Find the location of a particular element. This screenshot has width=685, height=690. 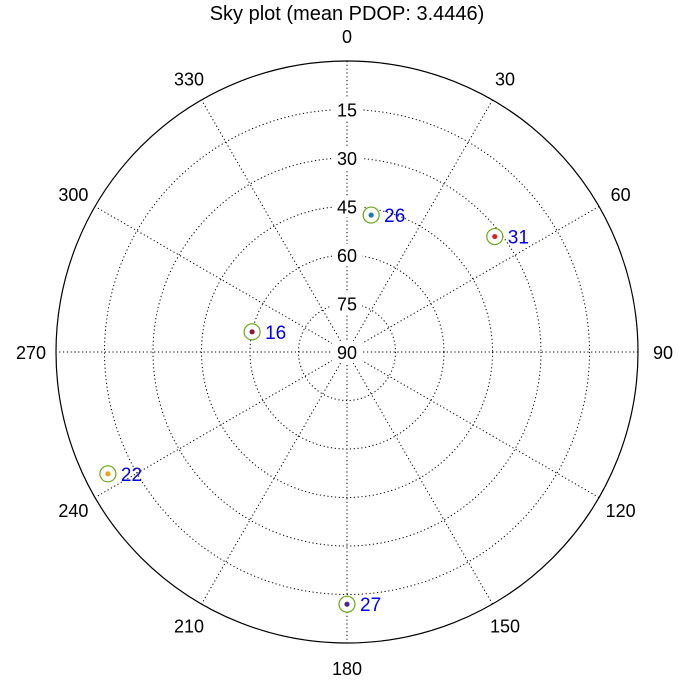

satellite-prn-label: 16 is located at coordinates (275, 333).